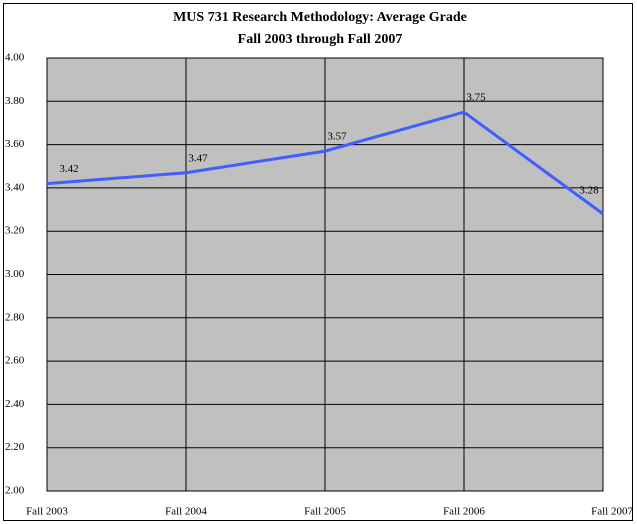 This screenshot has height=524, width=637. I want to click on y-tick-label: 4.00, so click(15, 58).